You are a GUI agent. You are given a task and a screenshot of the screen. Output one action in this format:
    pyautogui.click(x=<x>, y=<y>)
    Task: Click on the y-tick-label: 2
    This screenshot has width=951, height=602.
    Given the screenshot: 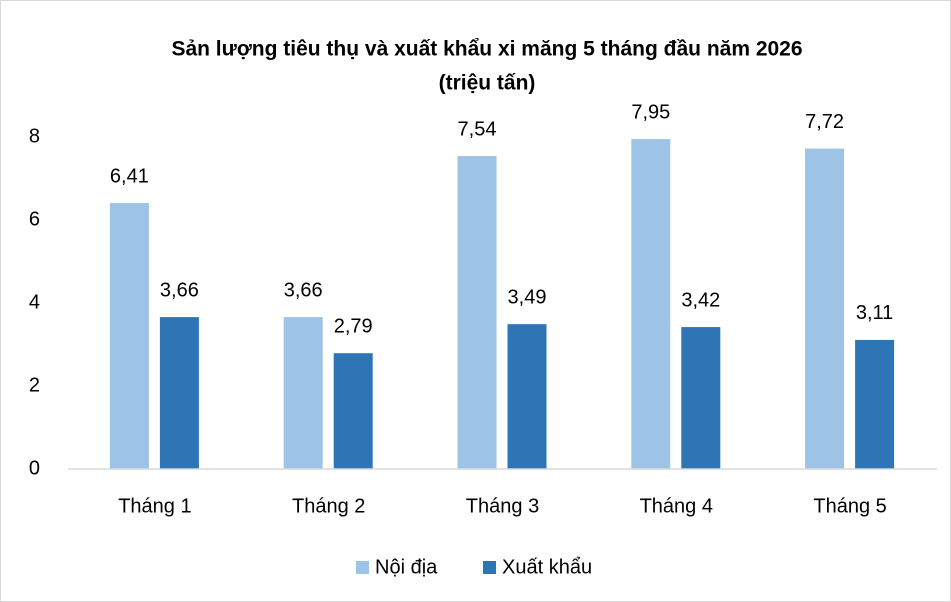 What is the action you would take?
    pyautogui.click(x=34, y=385)
    